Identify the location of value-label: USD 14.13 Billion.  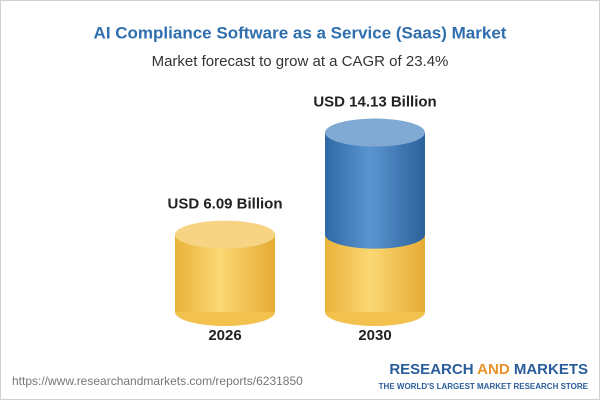
(374, 102).